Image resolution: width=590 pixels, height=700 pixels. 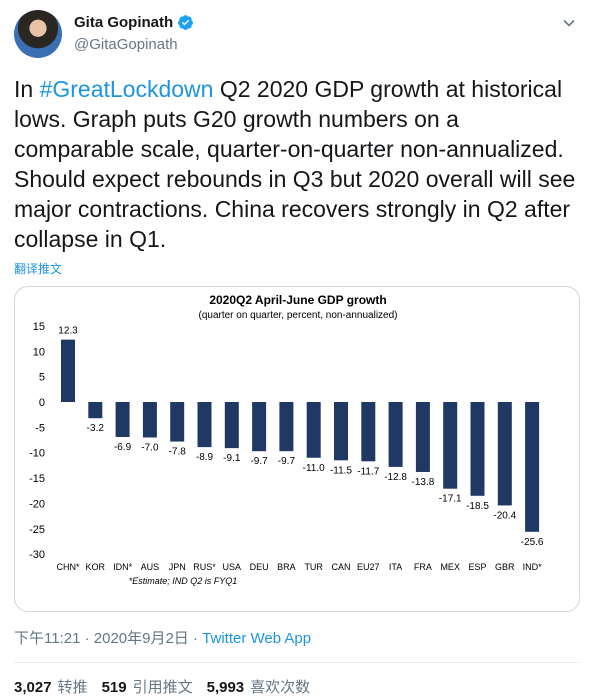 I want to click on data-label: -11.0, so click(x=314, y=468).